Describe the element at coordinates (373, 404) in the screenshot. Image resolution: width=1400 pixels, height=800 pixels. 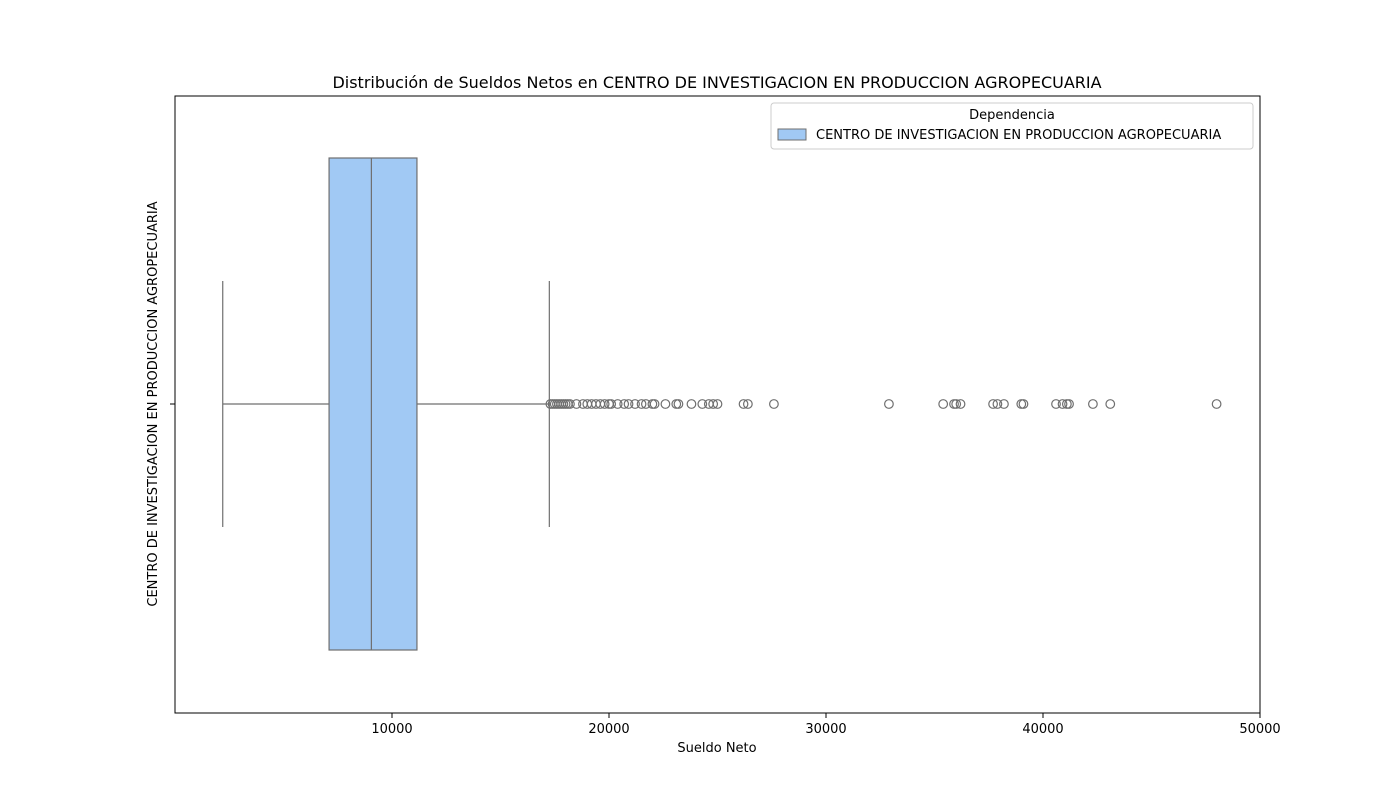
I see `box-iqr` at that location.